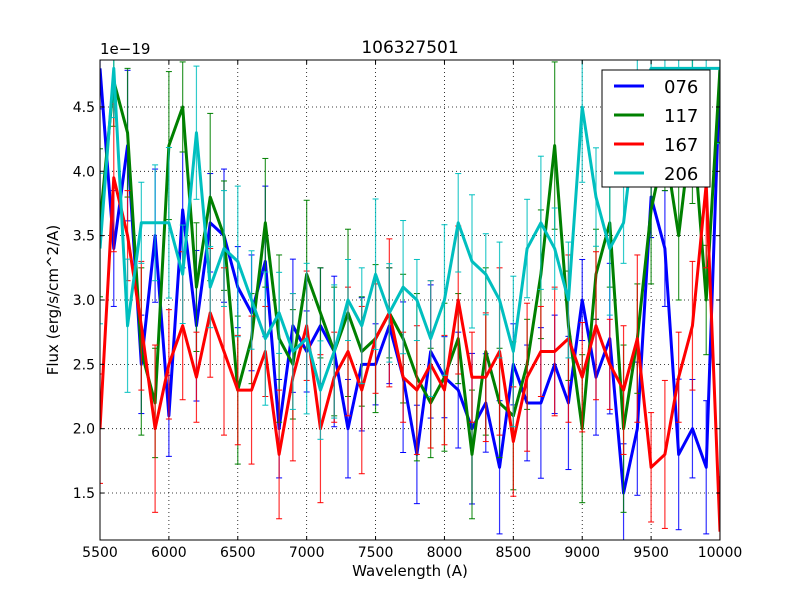 This screenshot has height=600, width=800. What do you see at coordinates (169, 553) in the screenshot?
I see `x-tick-label: 6000` at bounding box center [169, 553].